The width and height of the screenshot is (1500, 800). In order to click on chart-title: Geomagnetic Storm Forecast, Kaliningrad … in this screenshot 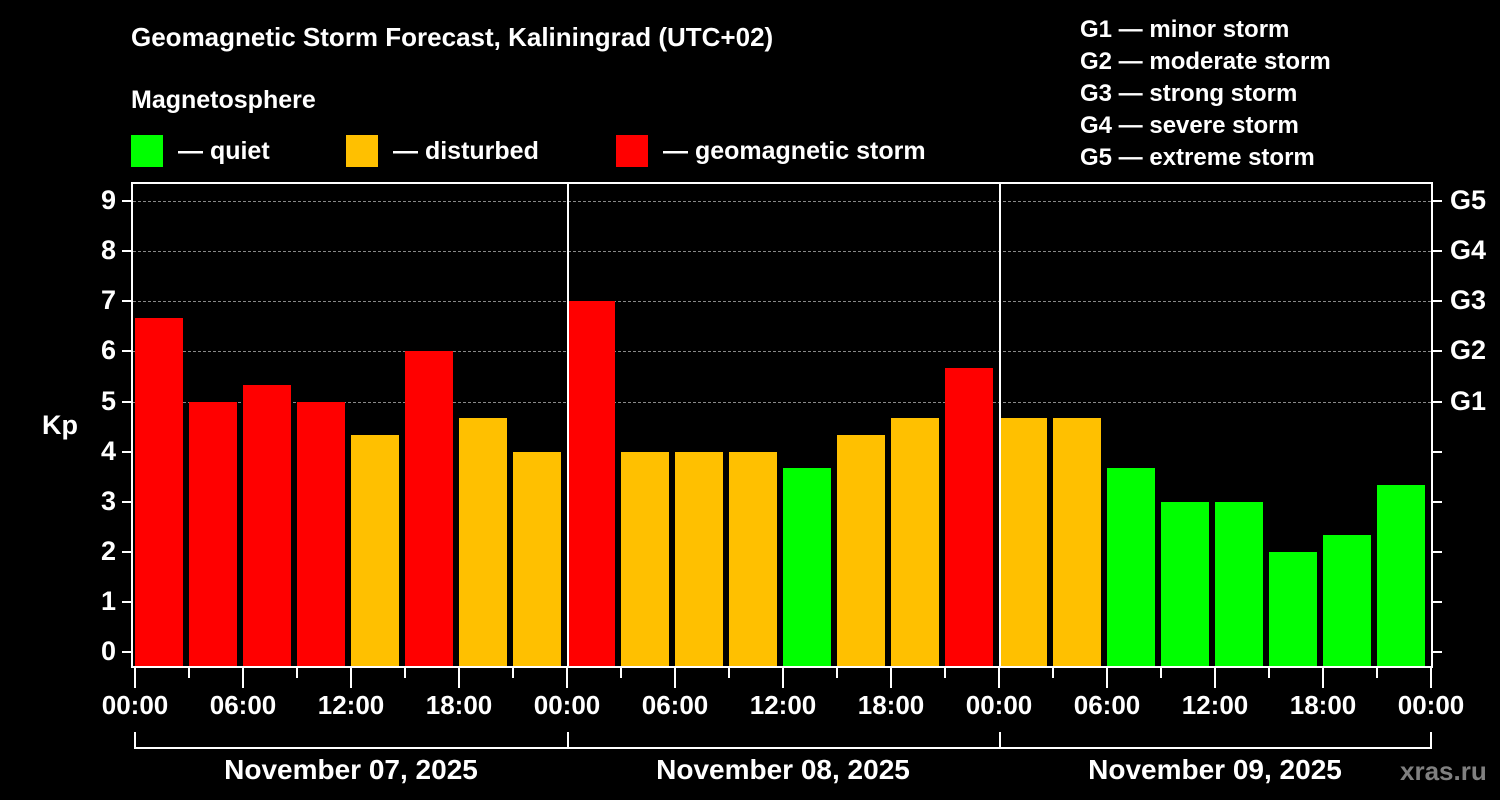, I will do `click(452, 37)`.